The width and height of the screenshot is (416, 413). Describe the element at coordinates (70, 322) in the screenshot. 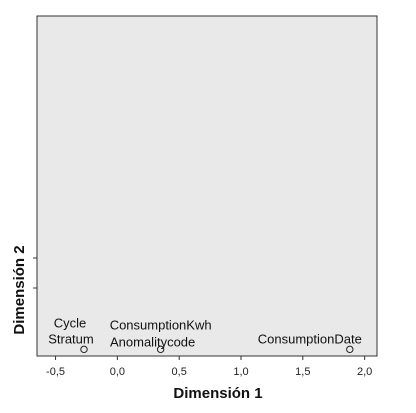

I see `point-label: Cycle` at that location.